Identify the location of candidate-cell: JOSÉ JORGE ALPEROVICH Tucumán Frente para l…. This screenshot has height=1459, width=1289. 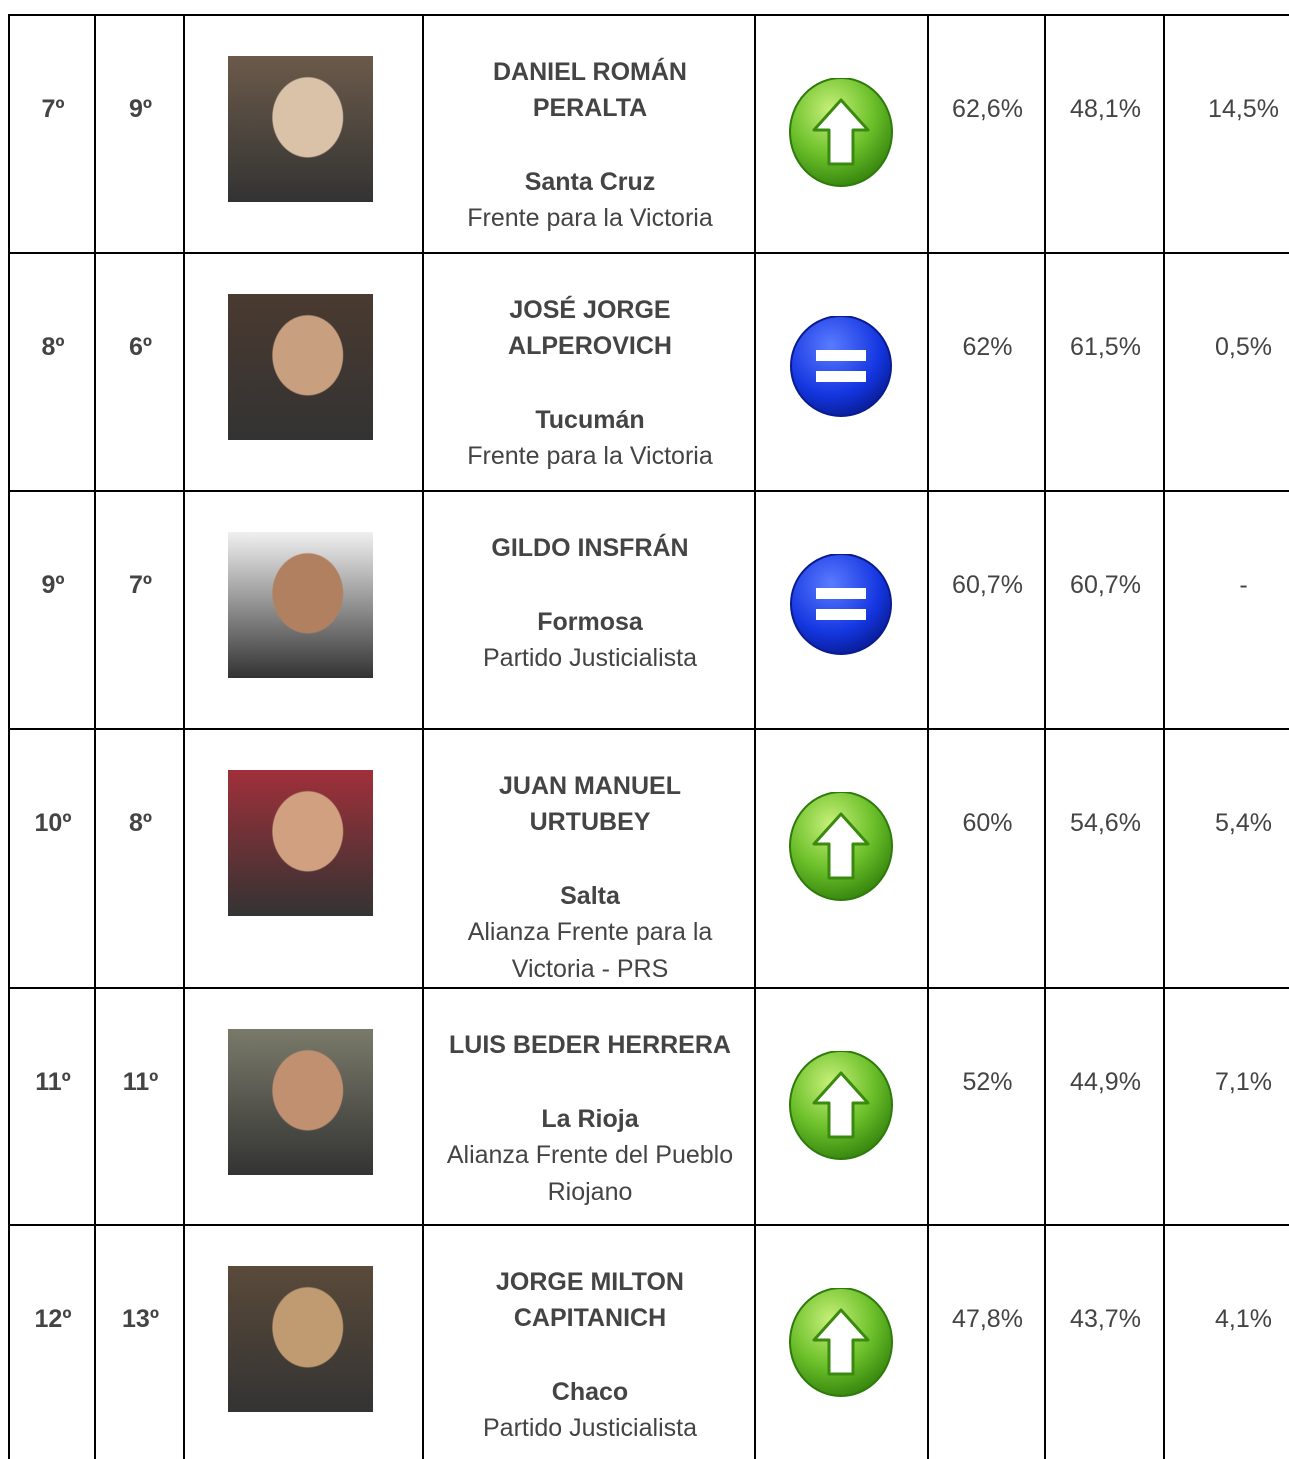
(589, 372).